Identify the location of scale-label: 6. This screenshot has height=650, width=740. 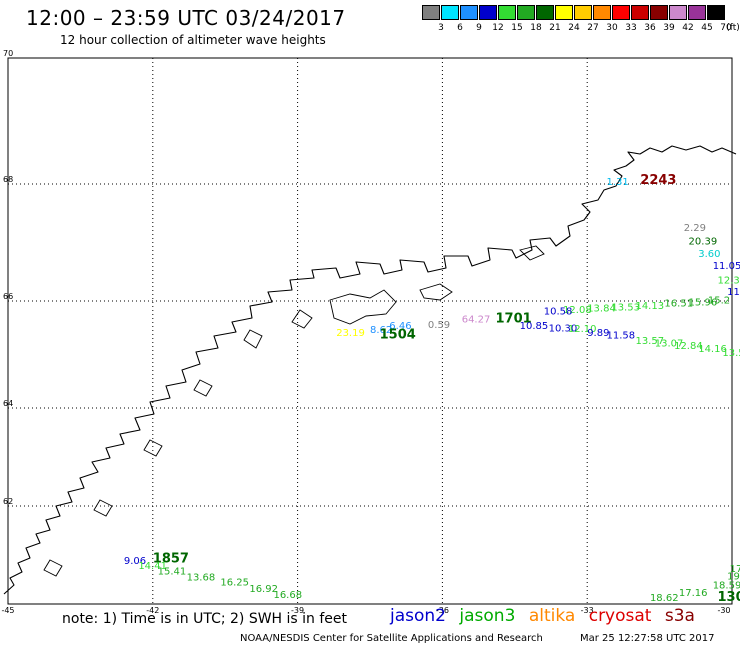
(460, 28).